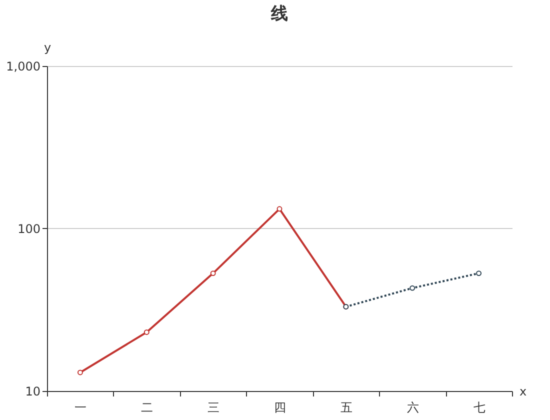 This screenshot has width=550, height=420. Describe the element at coordinates (147, 407) in the screenshot. I see `x-tick-label: 二` at that location.